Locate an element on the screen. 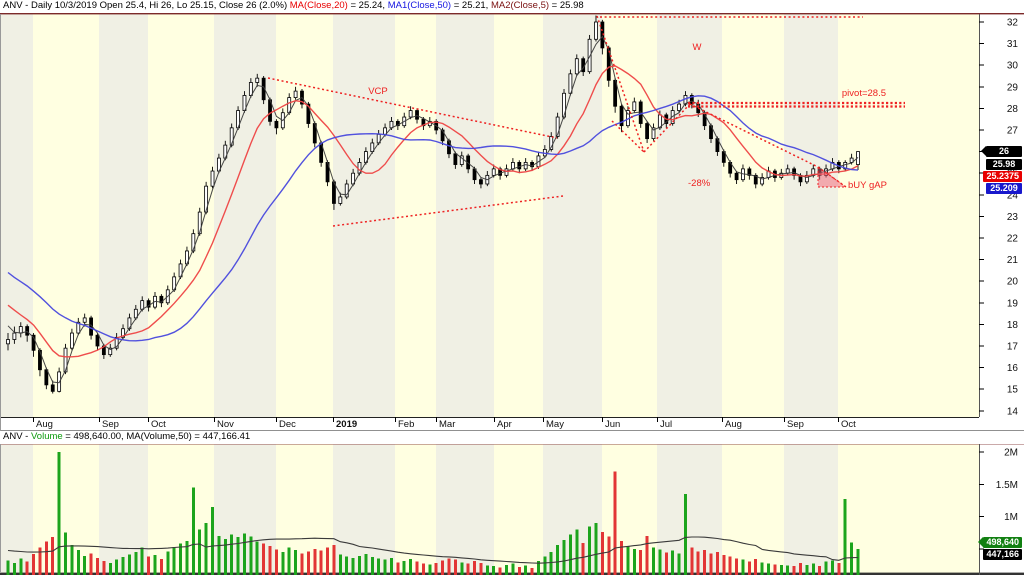  month-label: Jun is located at coordinates (612, 424).